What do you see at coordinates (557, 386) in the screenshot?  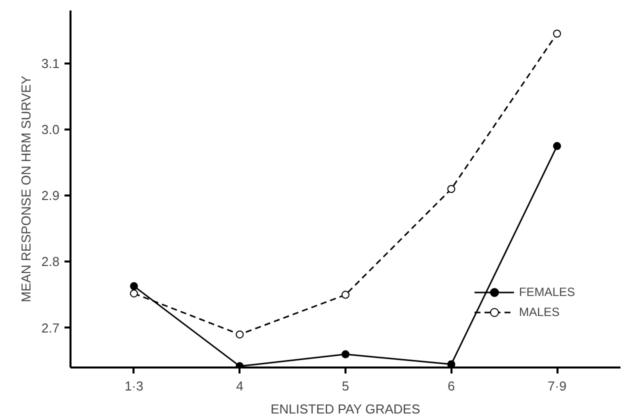 I see `x-tick-label: 7·9` at bounding box center [557, 386].